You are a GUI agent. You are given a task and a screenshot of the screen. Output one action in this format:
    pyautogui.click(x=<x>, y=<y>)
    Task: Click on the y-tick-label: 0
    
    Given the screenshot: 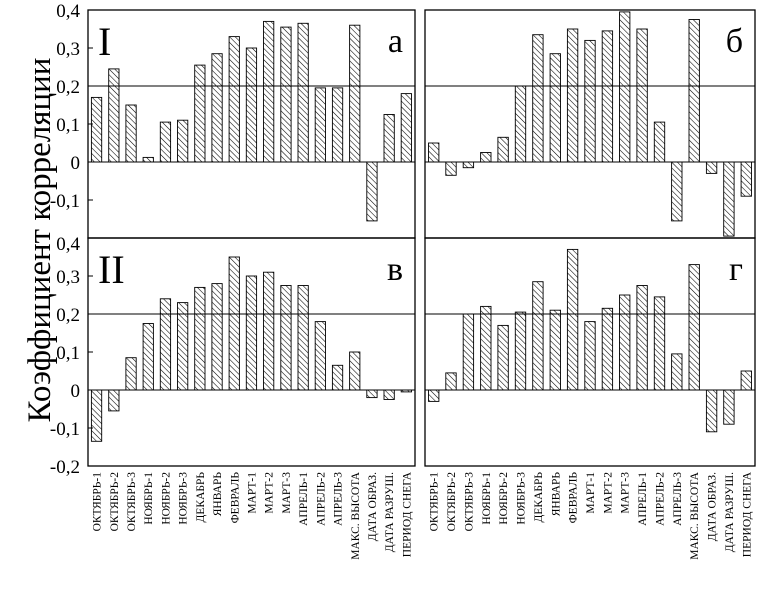 What is the action you would take?
    pyautogui.click(x=76, y=391)
    